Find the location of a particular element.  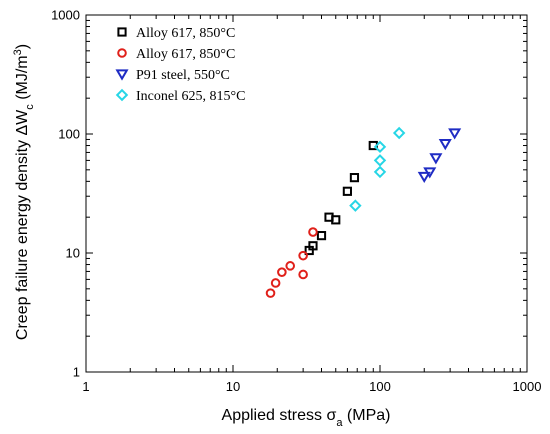

y-tick-label: 1 is located at coordinates (76, 372).